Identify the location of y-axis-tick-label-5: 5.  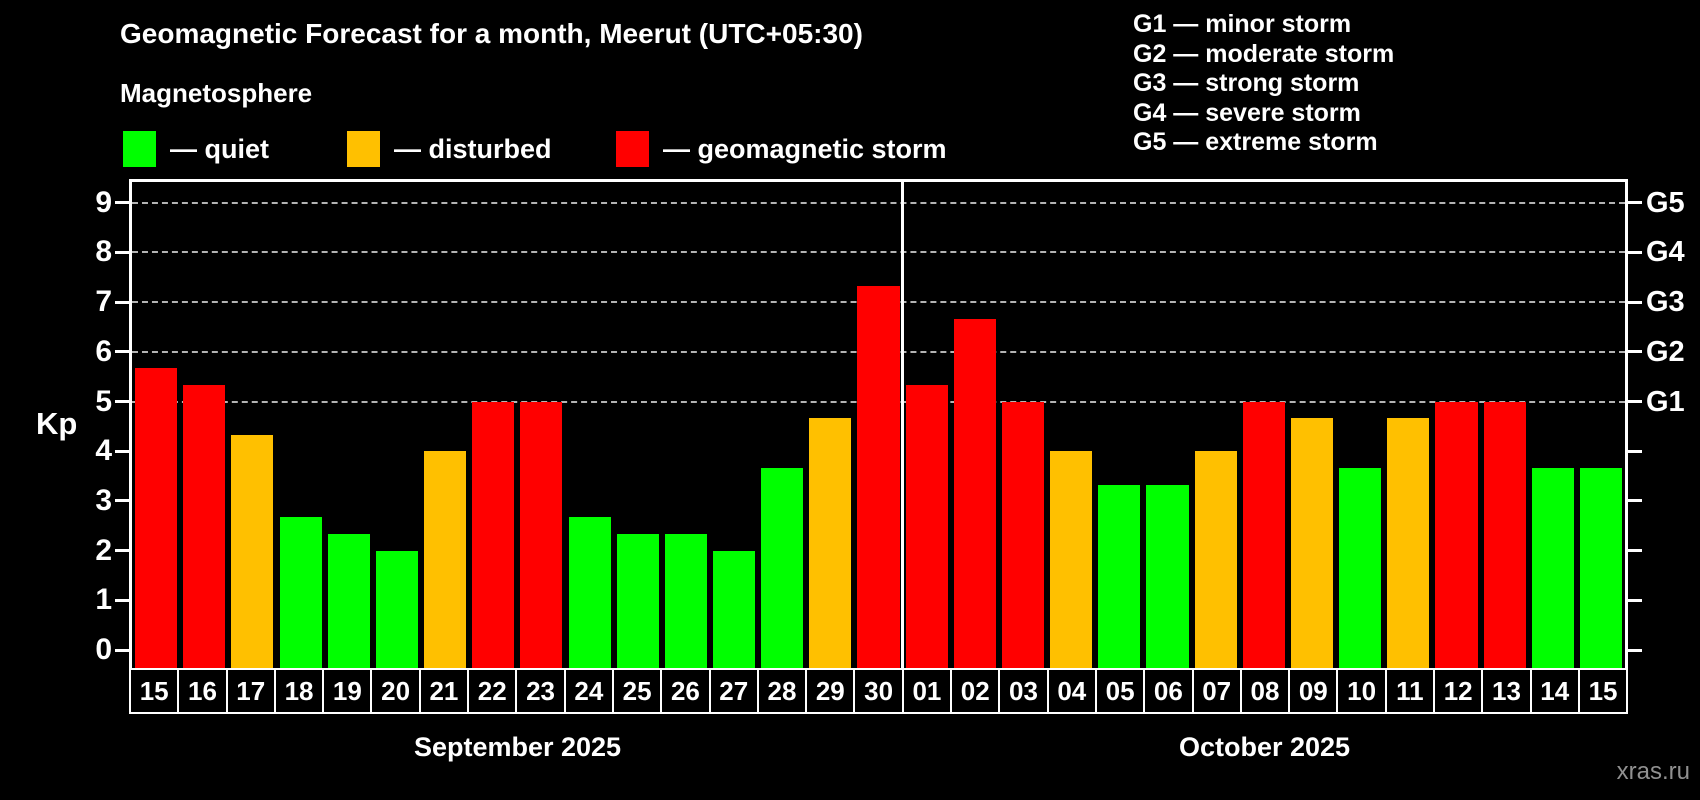
(103, 401).